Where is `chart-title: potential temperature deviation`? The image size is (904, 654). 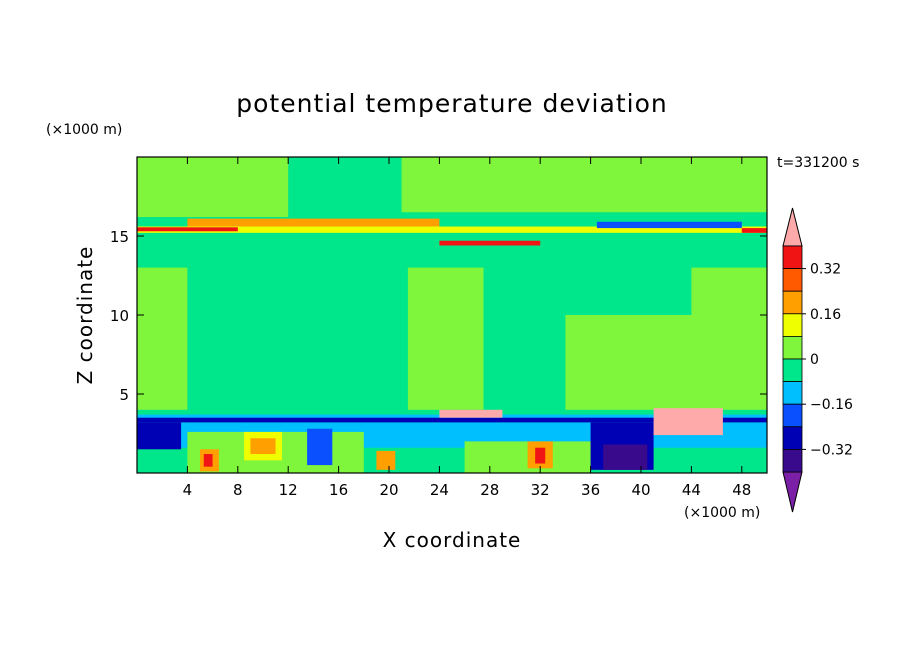 chart-title: potential temperature deviation is located at coordinates (451, 103).